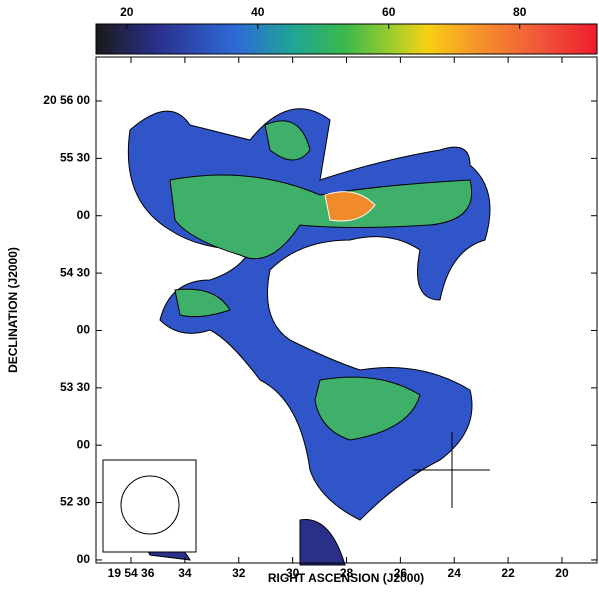 The width and height of the screenshot is (599, 602). What do you see at coordinates (185, 573) in the screenshot?
I see `x-tick-label: 34` at bounding box center [185, 573].